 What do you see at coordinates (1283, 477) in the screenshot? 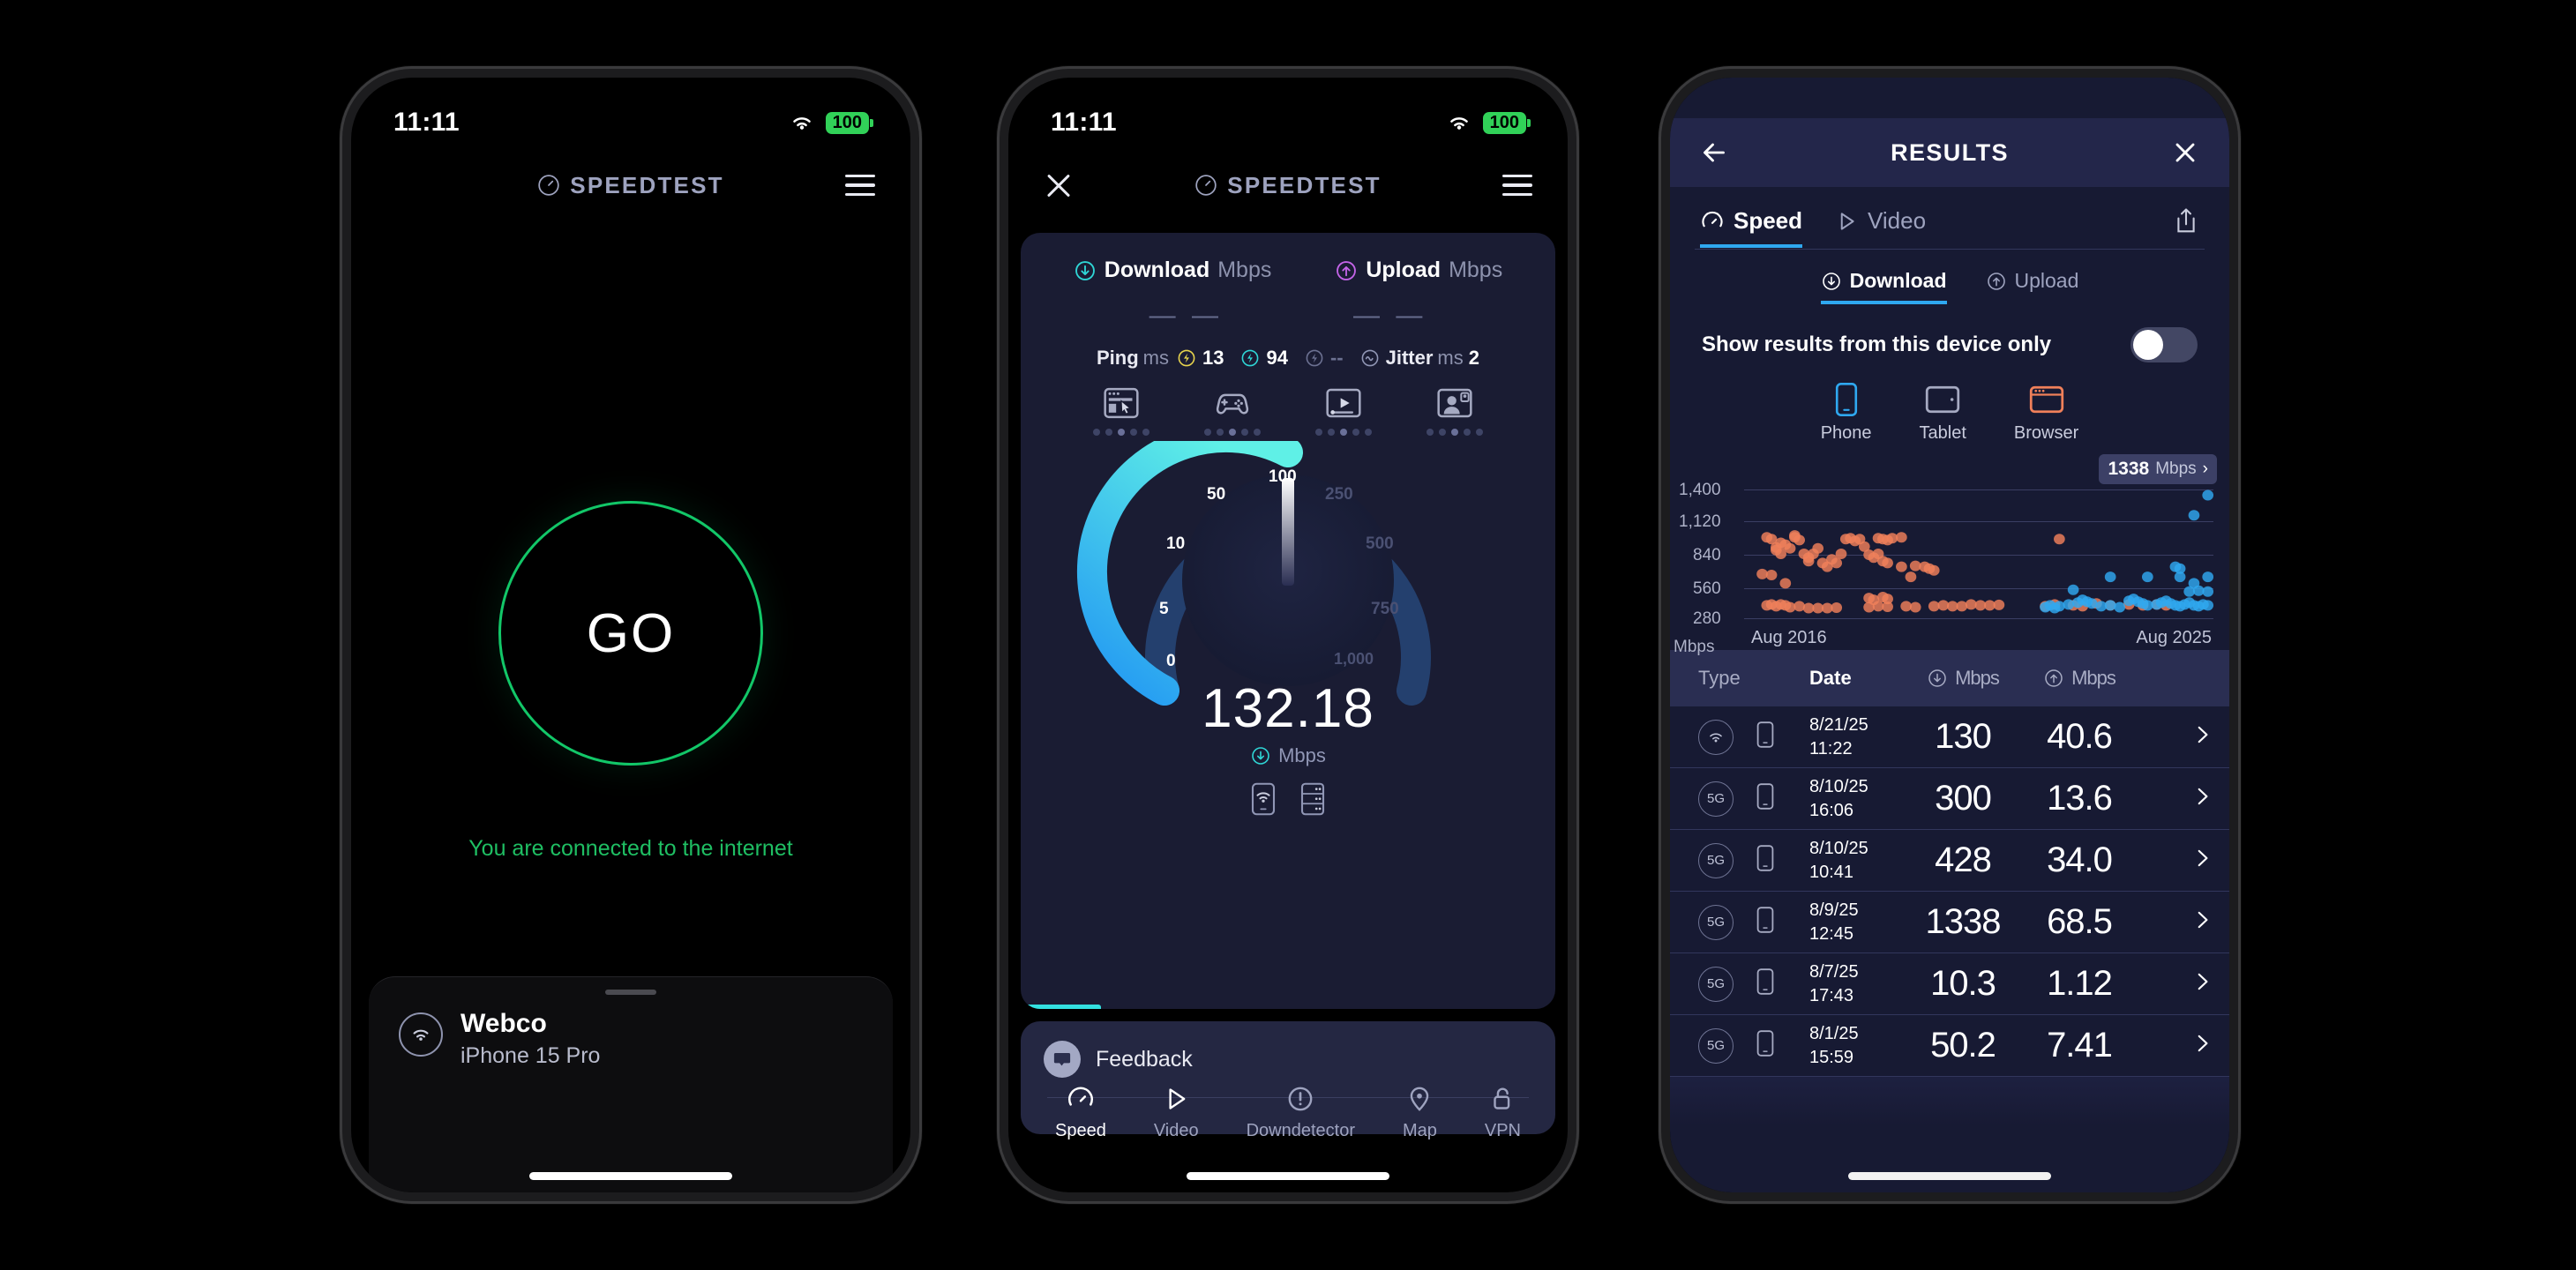
I see `svg-text: 100` at bounding box center [1283, 477].